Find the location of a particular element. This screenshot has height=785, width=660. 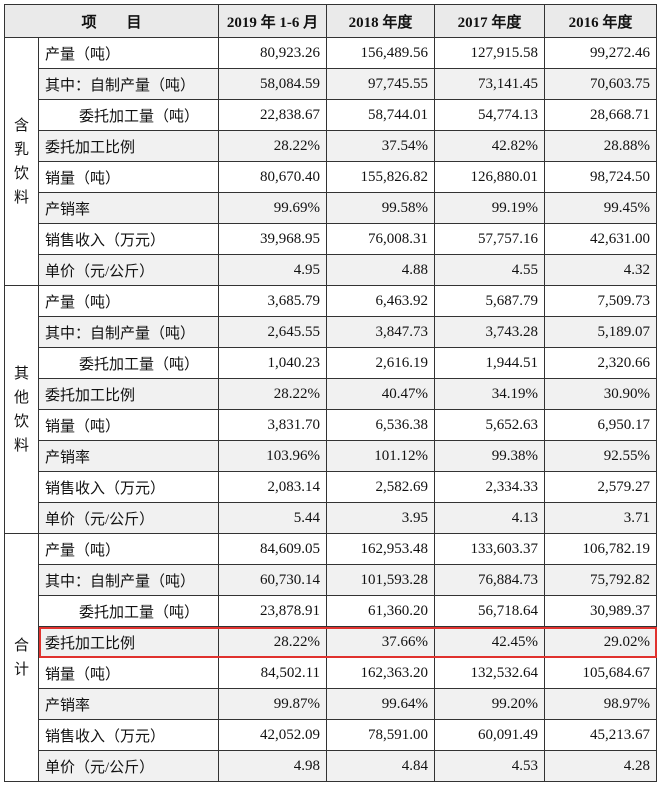

value-cell: 28.22% is located at coordinates (273, 394).